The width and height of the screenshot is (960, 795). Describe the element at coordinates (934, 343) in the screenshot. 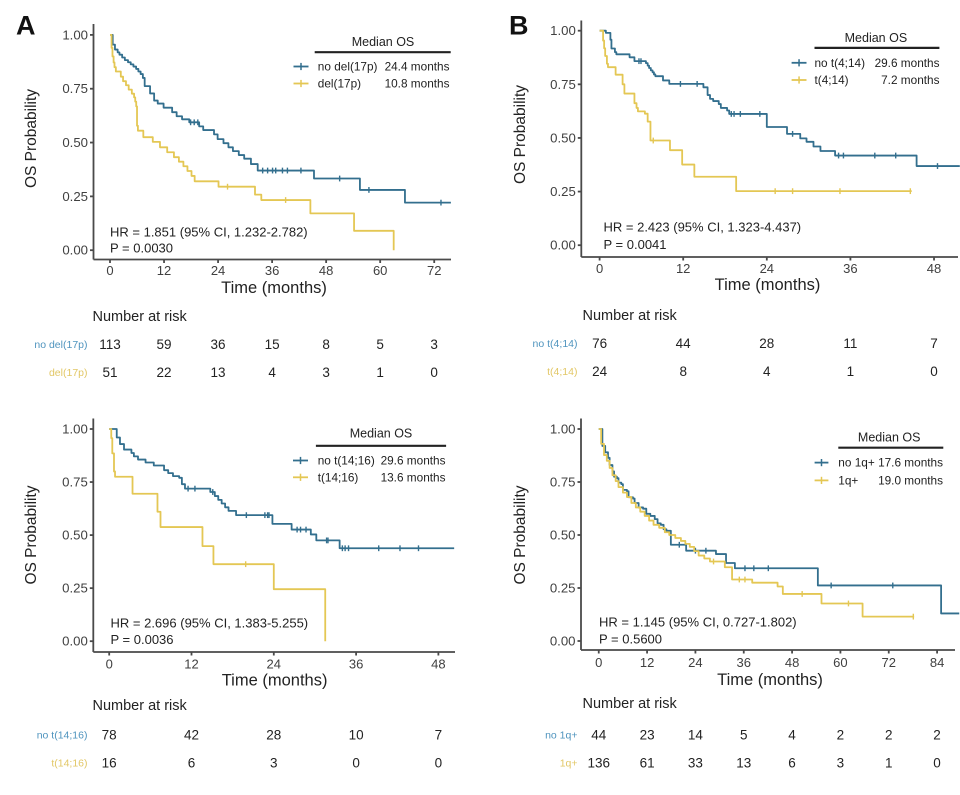

I see `svg-text: 7` at that location.